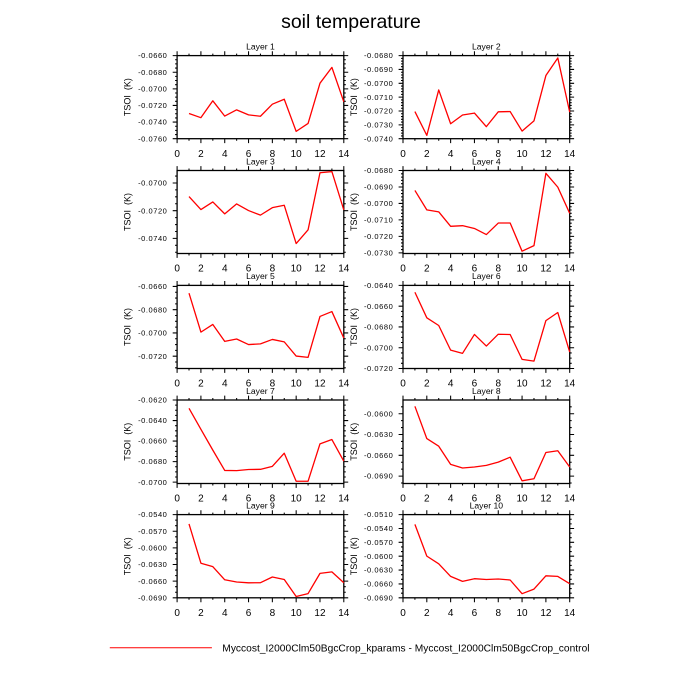 This screenshot has height=700, width=700. I want to click on svg-text: Layer 3, so click(260, 161).